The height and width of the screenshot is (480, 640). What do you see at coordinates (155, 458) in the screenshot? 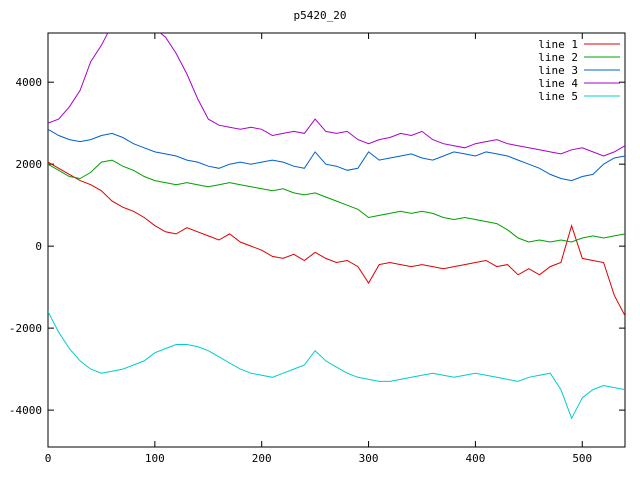
I see `x-tick-label: 100` at bounding box center [155, 458].